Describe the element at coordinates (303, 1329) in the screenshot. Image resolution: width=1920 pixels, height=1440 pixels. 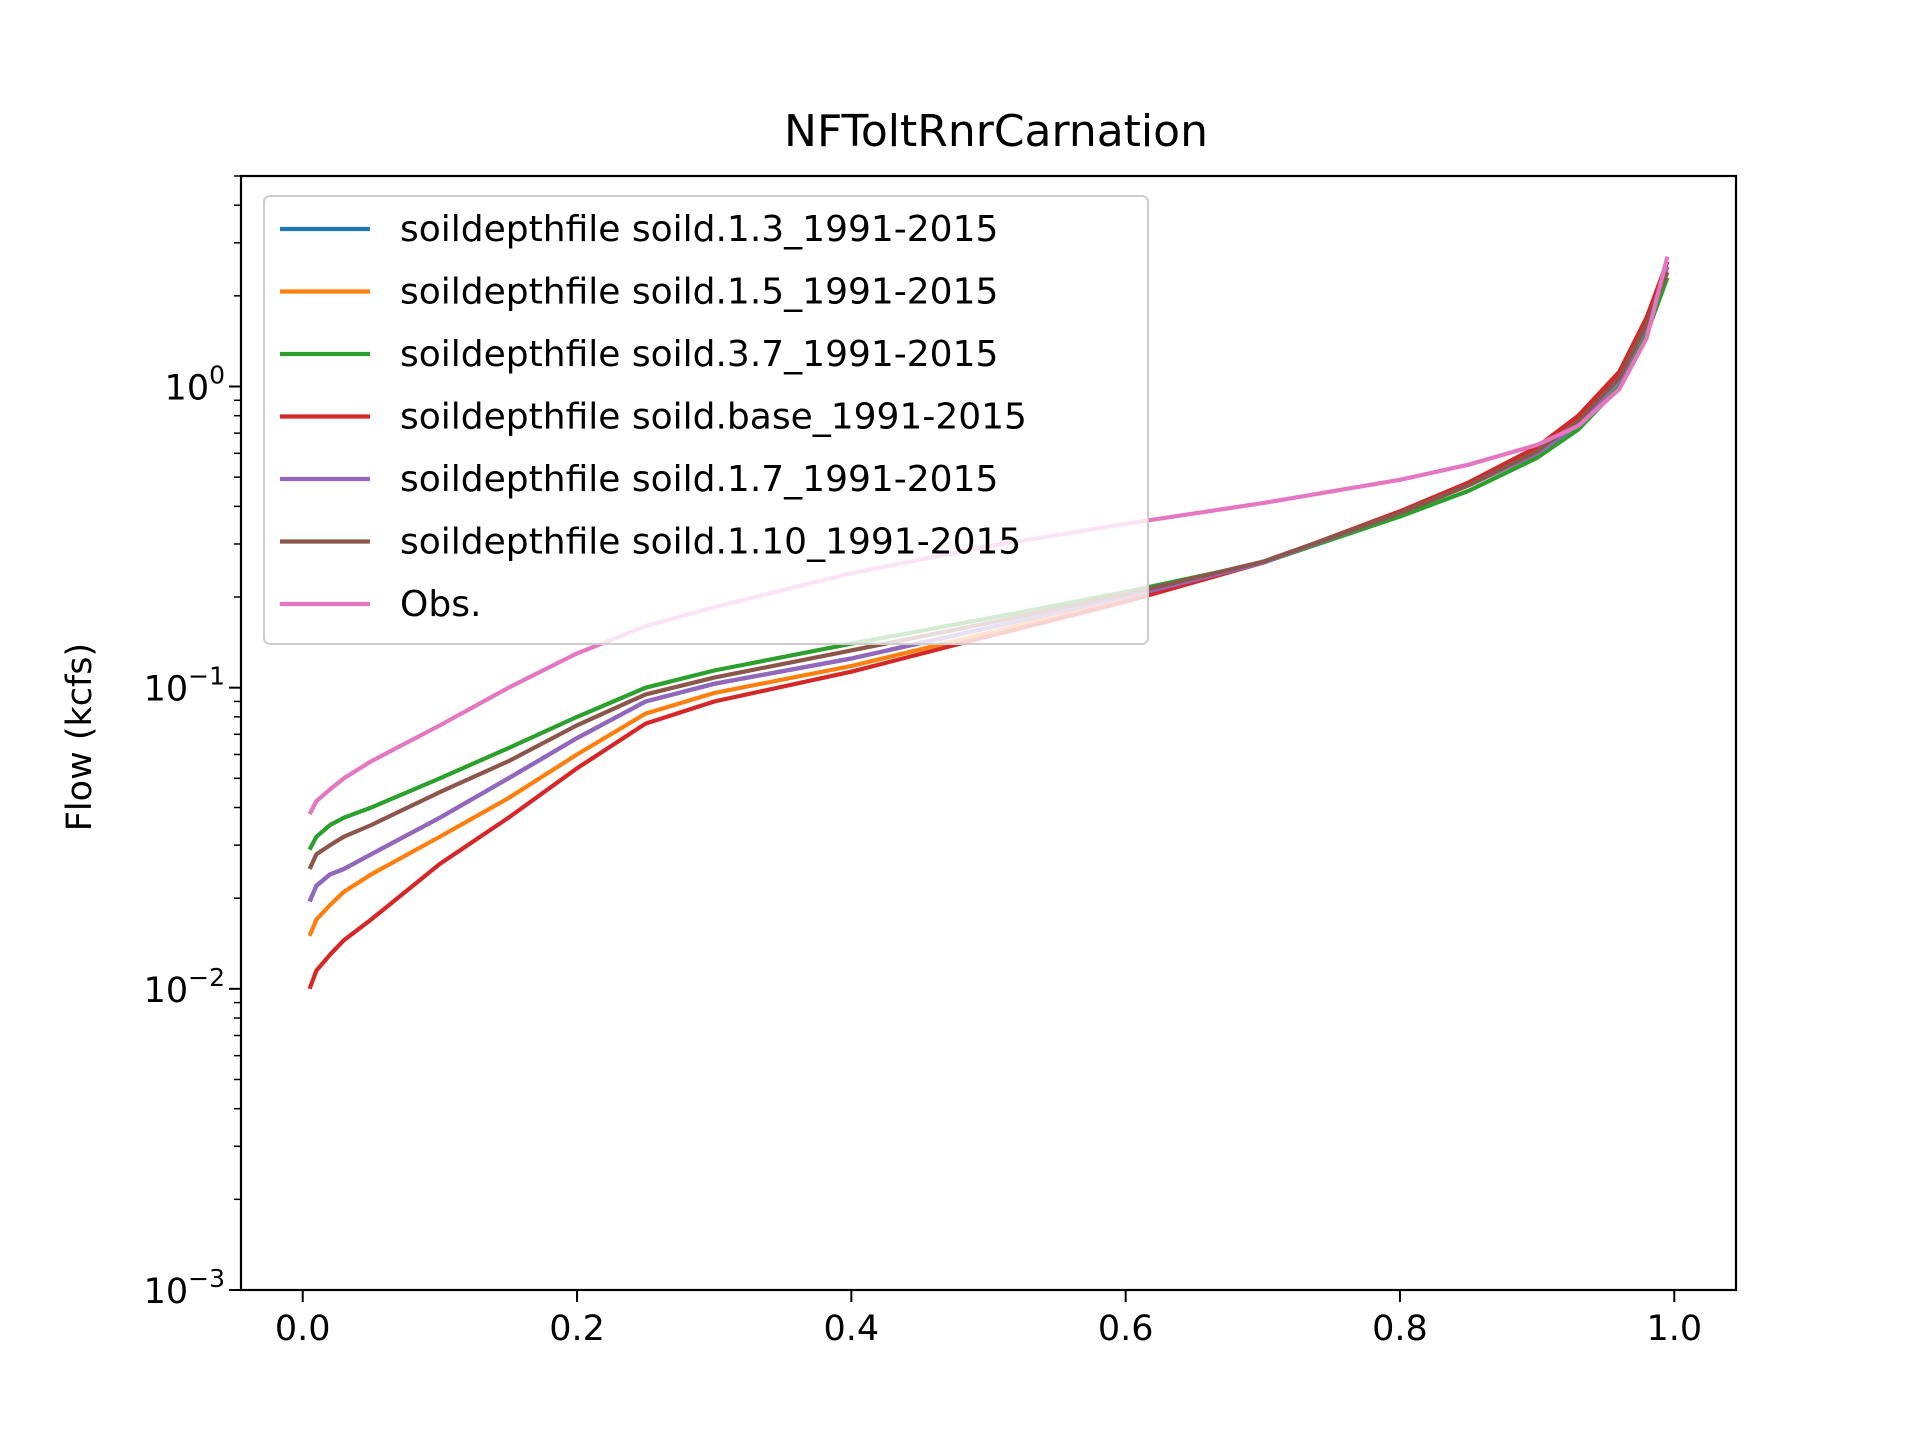
I see `x-tick-label-0: 0.0` at that location.